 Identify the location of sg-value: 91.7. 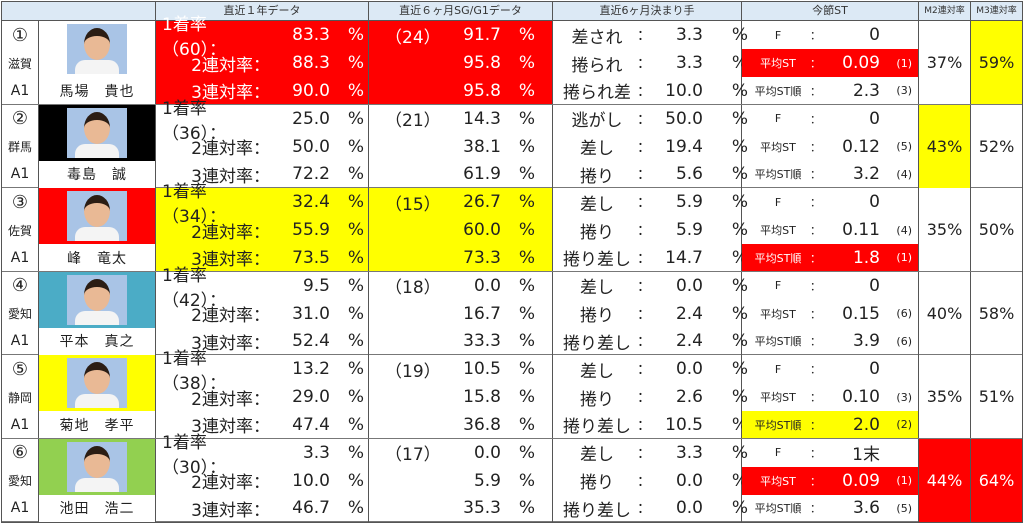
(482, 35).